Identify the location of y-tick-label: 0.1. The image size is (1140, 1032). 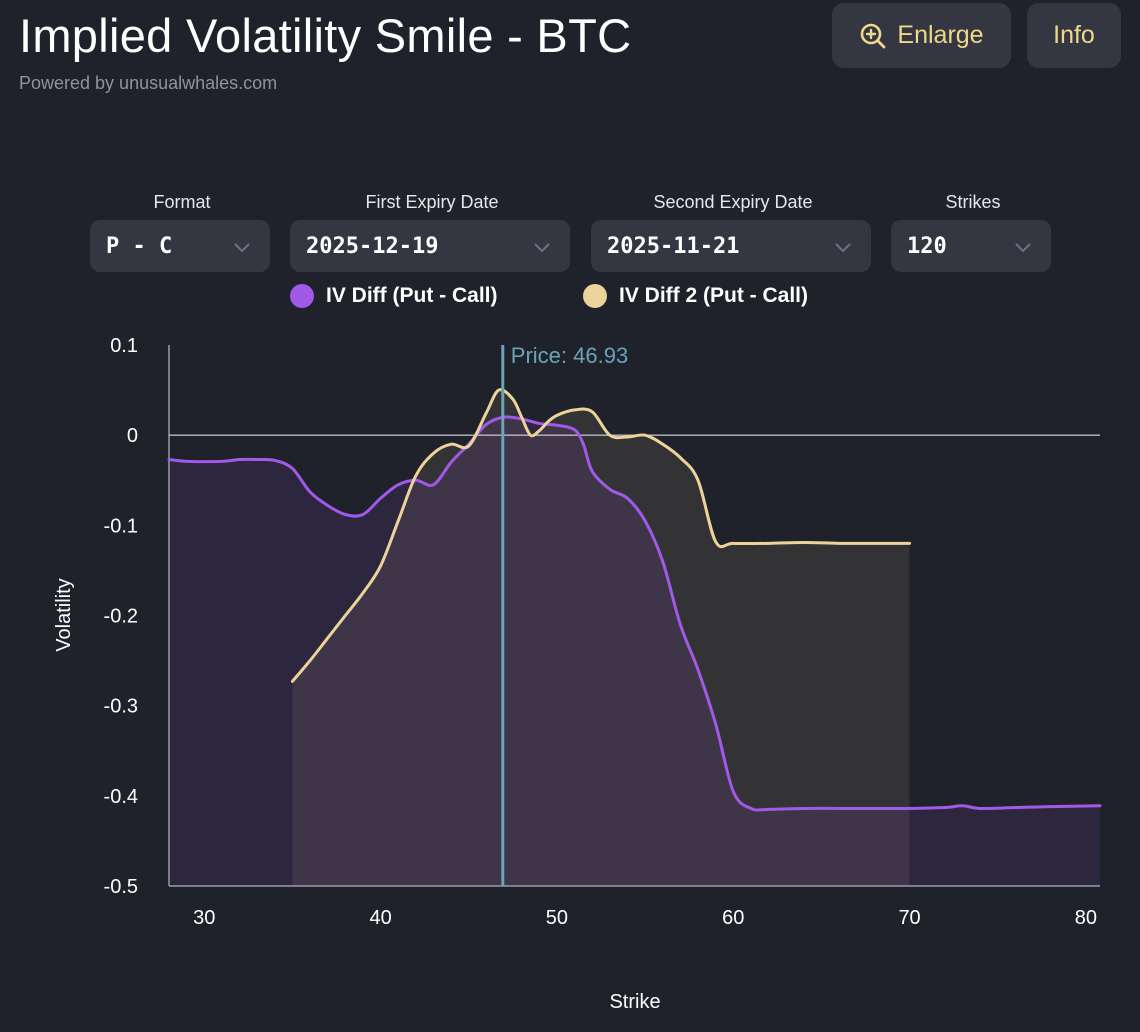
(124, 346).